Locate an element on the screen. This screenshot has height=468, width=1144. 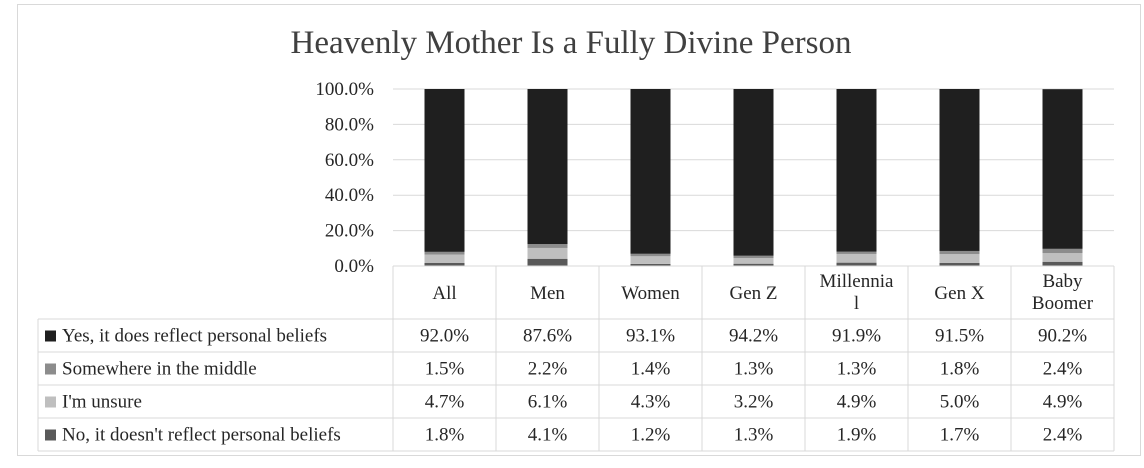
category-label: Gen Z is located at coordinates (753, 293).